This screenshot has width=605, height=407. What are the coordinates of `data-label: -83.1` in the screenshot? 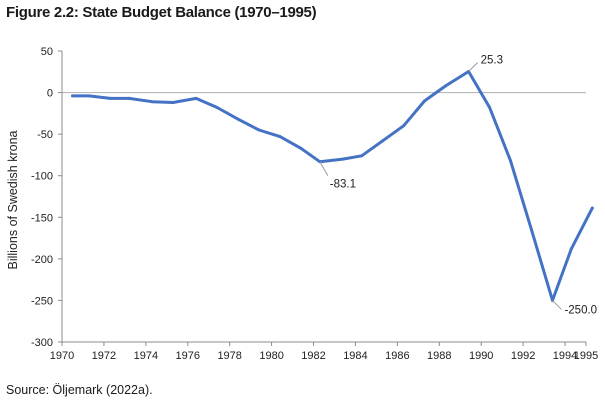 It's located at (343, 185).